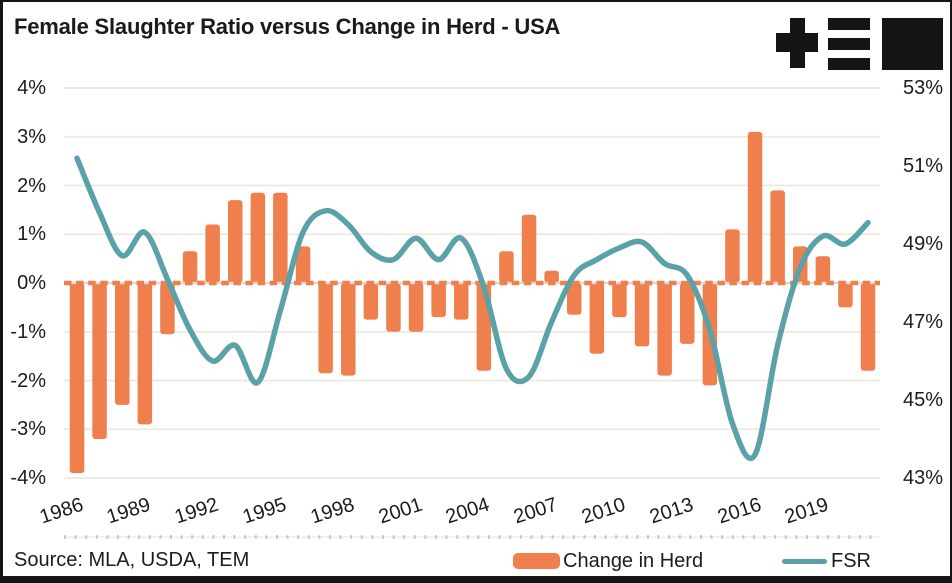 The image size is (952, 583). Describe the element at coordinates (99, 361) in the screenshot. I see `bar-1987` at that location.